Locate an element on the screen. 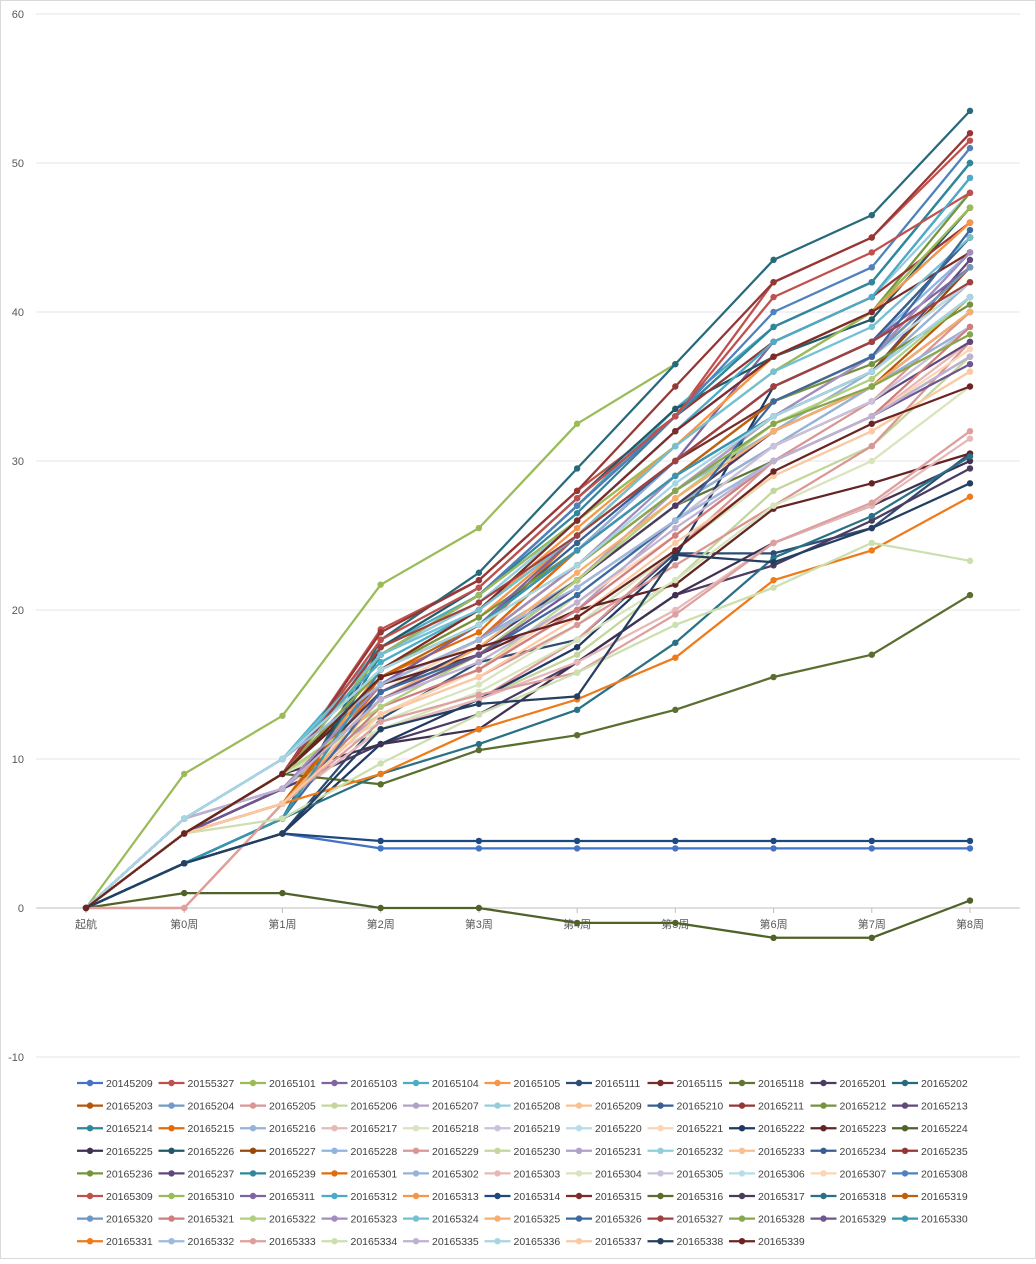 The image size is (1036, 1264). legend-label: 20165302 is located at coordinates (455, 1174).